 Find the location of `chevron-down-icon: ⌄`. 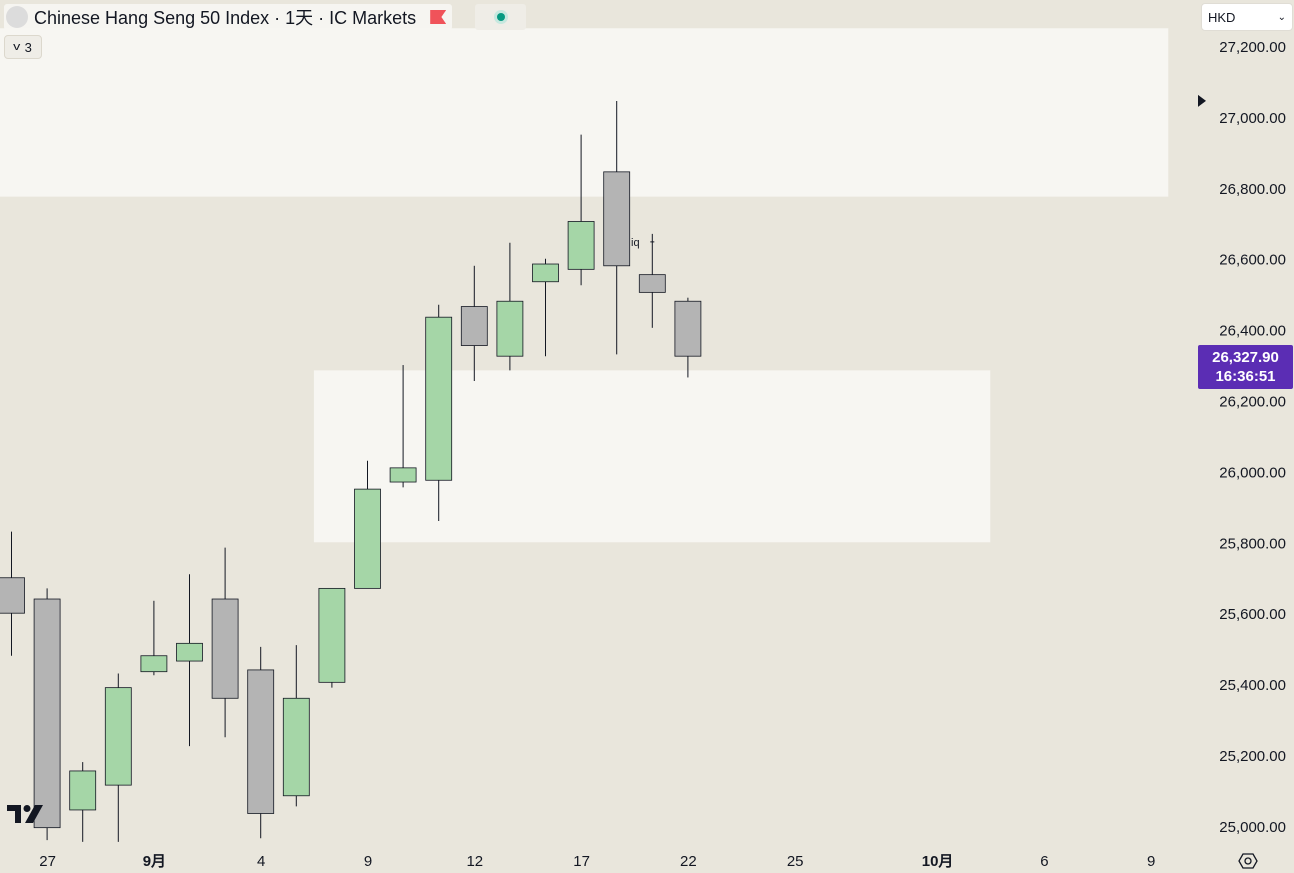

chevron-down-icon: ⌄ is located at coordinates (1281, 17).